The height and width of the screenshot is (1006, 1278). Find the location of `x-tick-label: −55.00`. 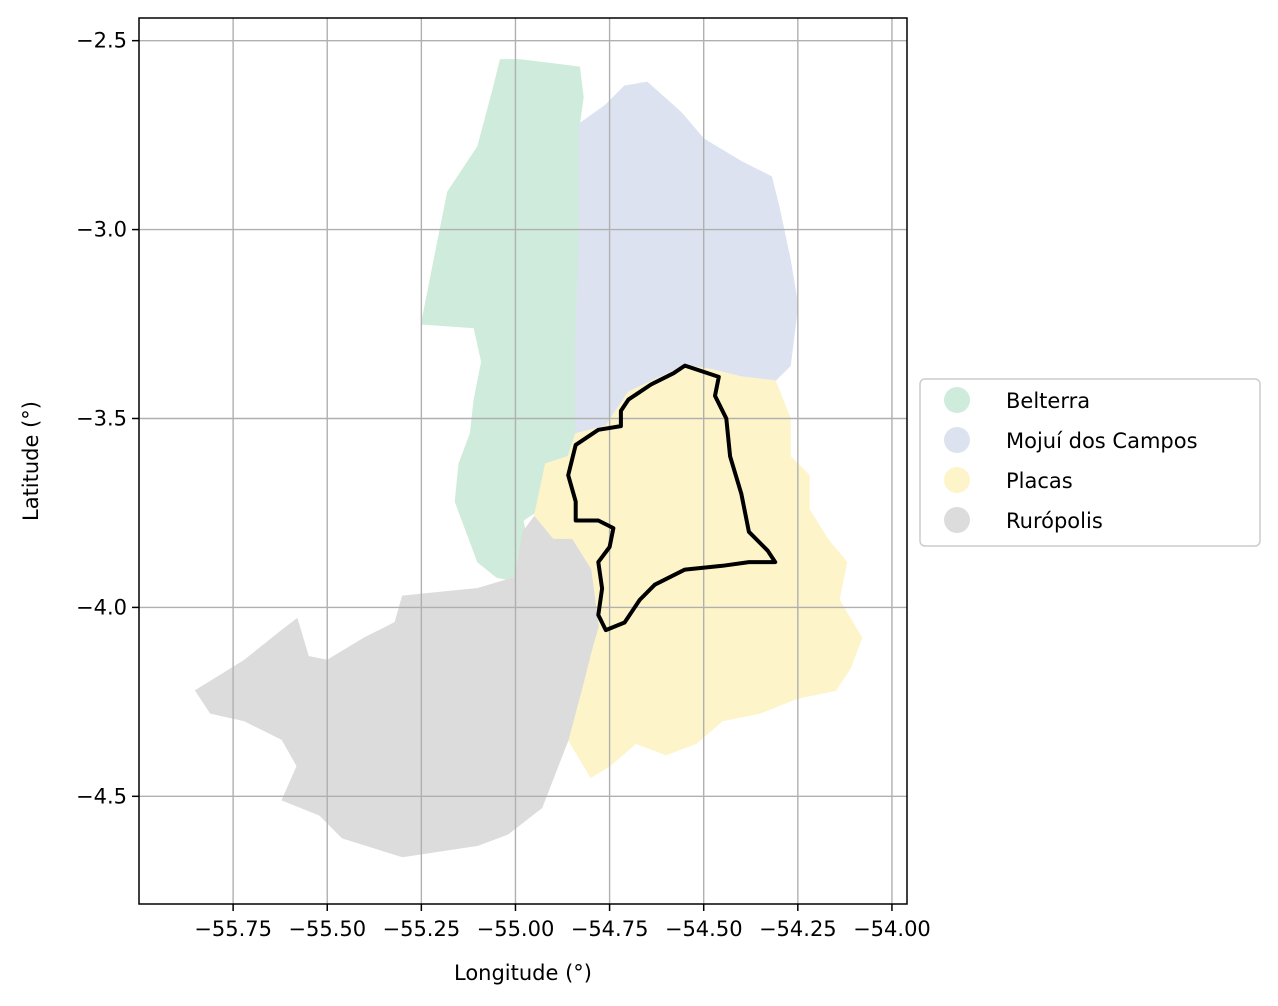

x-tick-label: −55.00 is located at coordinates (516, 929).